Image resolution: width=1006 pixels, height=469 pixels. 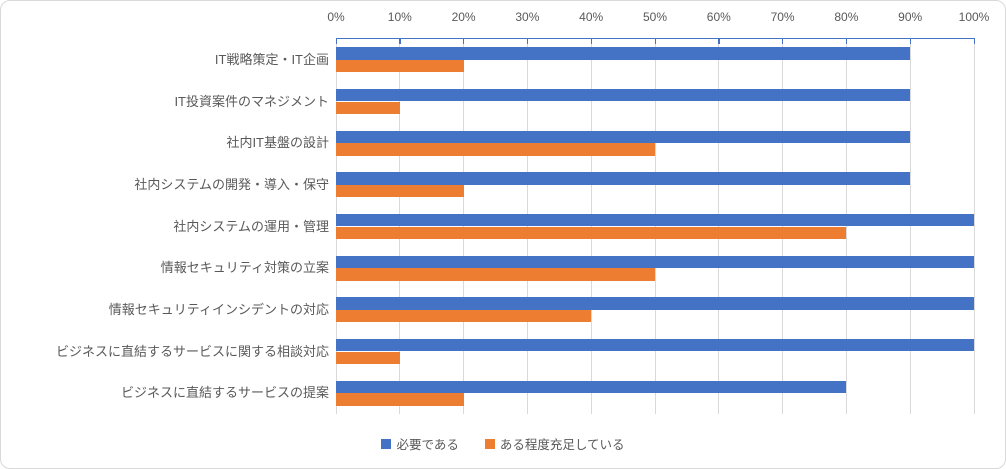 I want to click on legend-item-necessary: 必要である, so click(x=420, y=443).